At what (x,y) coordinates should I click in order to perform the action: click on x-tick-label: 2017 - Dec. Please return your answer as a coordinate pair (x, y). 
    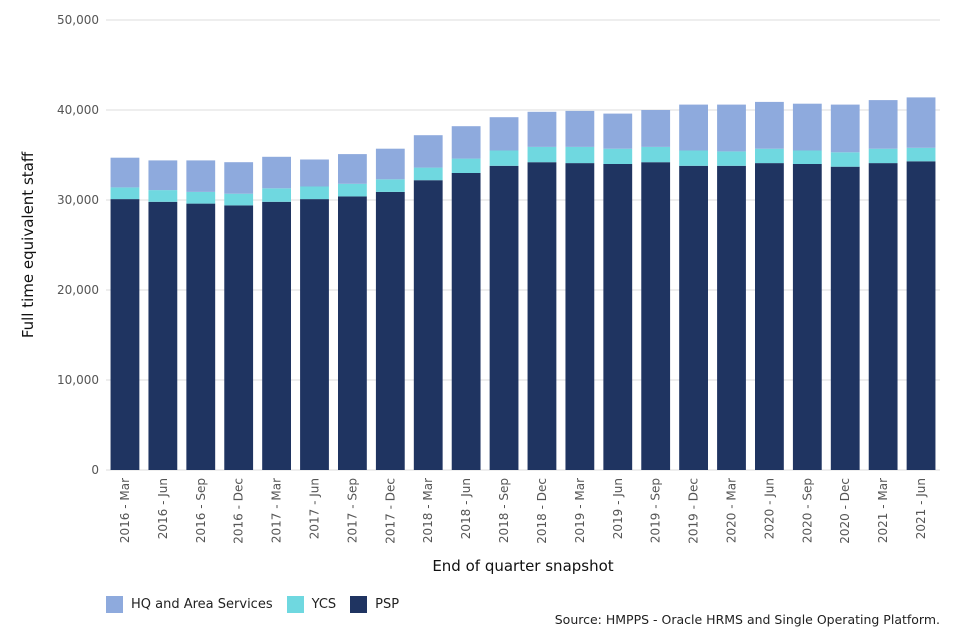
    Looking at the image, I should click on (390, 511).